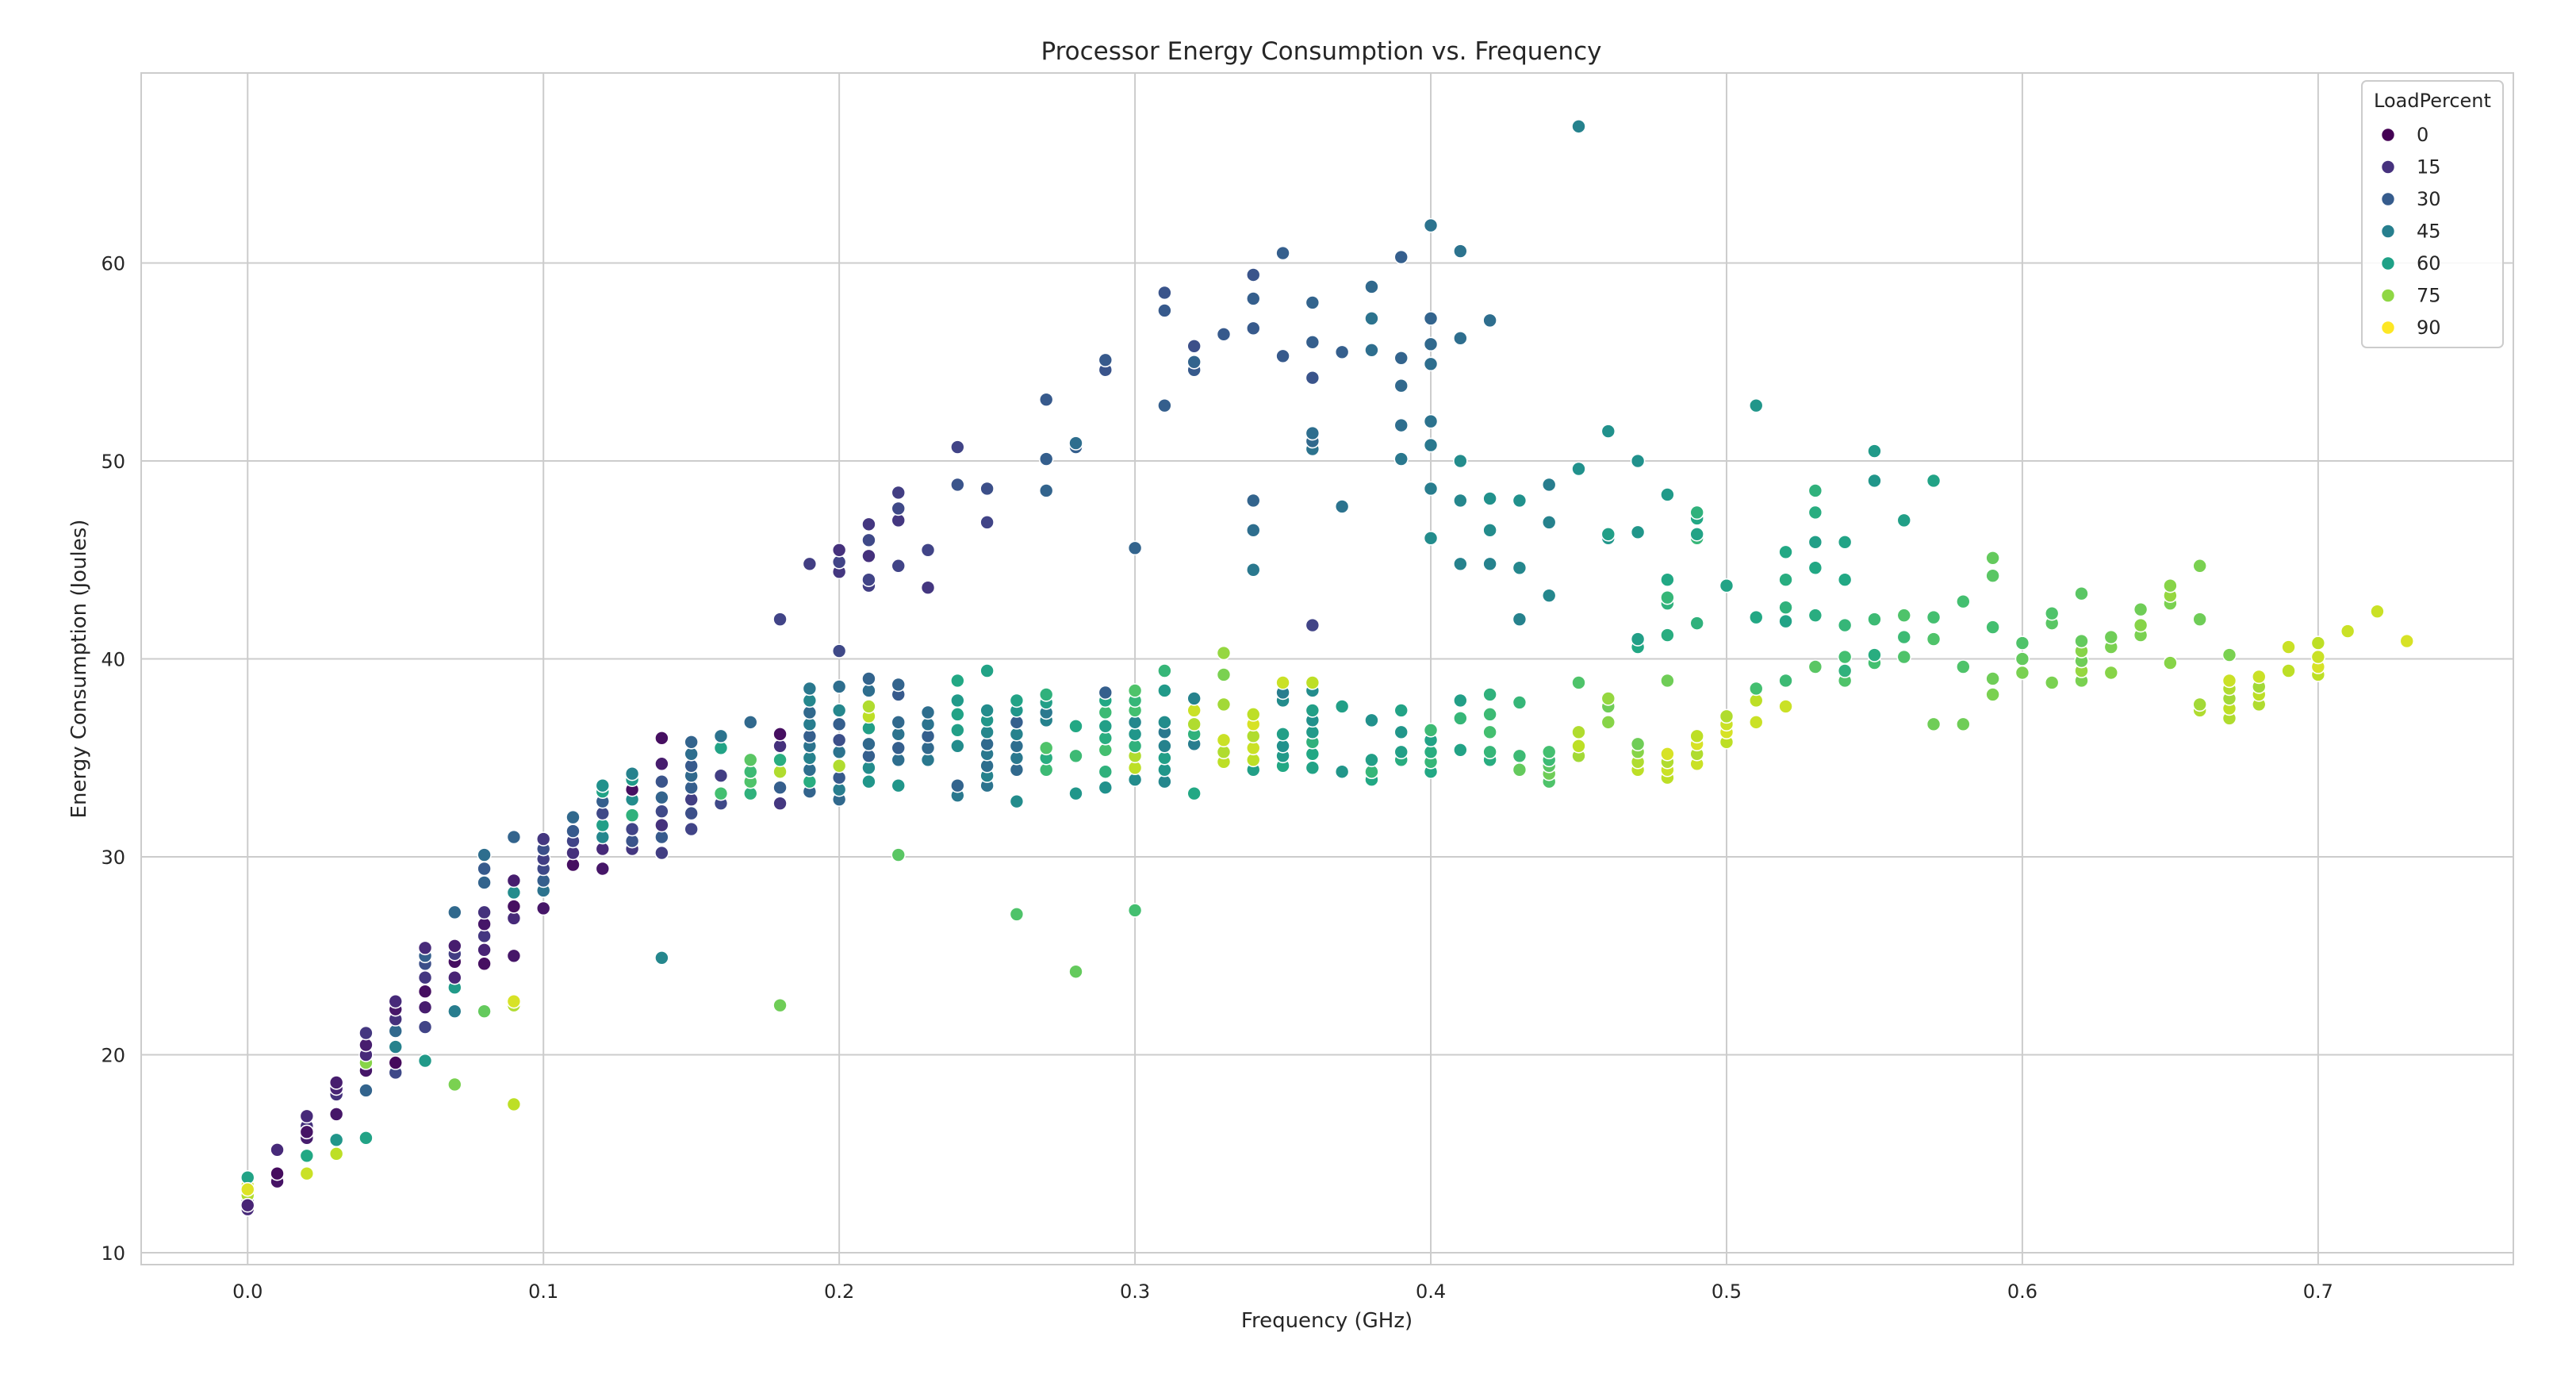  What do you see at coordinates (2022, 1291) in the screenshot?
I see `x-tick-label: 0.6` at bounding box center [2022, 1291].